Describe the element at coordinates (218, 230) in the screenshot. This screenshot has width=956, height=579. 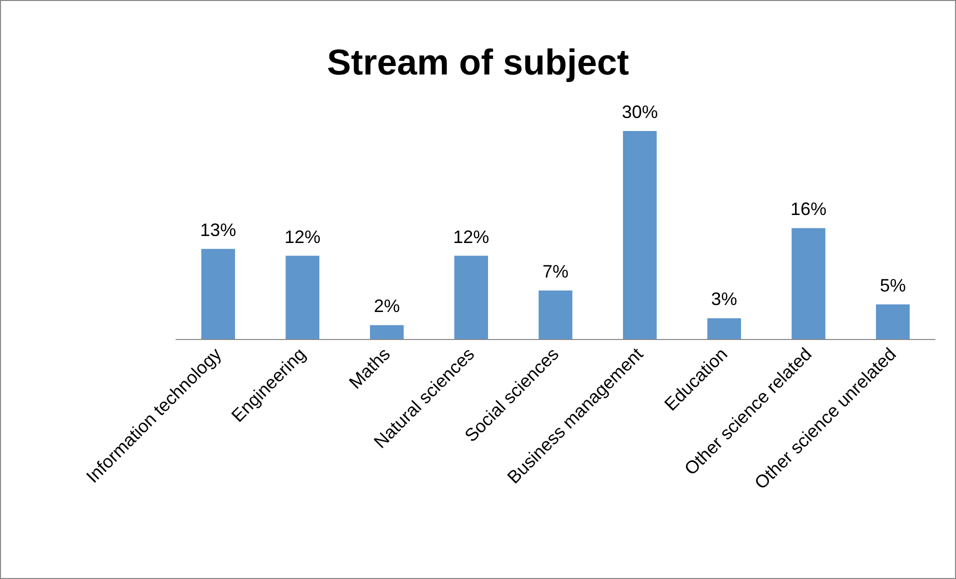
I see `data-label: 13%` at that location.